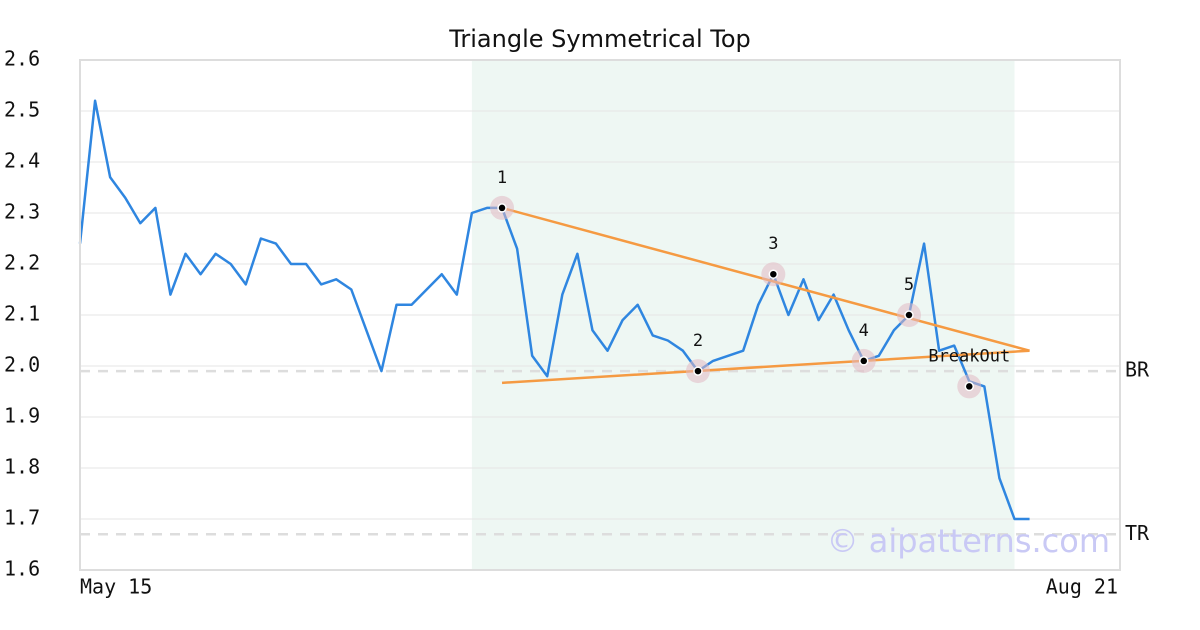 This screenshot has height=630, width=1200. What do you see at coordinates (22, 467) in the screenshot?
I see `y-tick-label: 1.8` at bounding box center [22, 467].